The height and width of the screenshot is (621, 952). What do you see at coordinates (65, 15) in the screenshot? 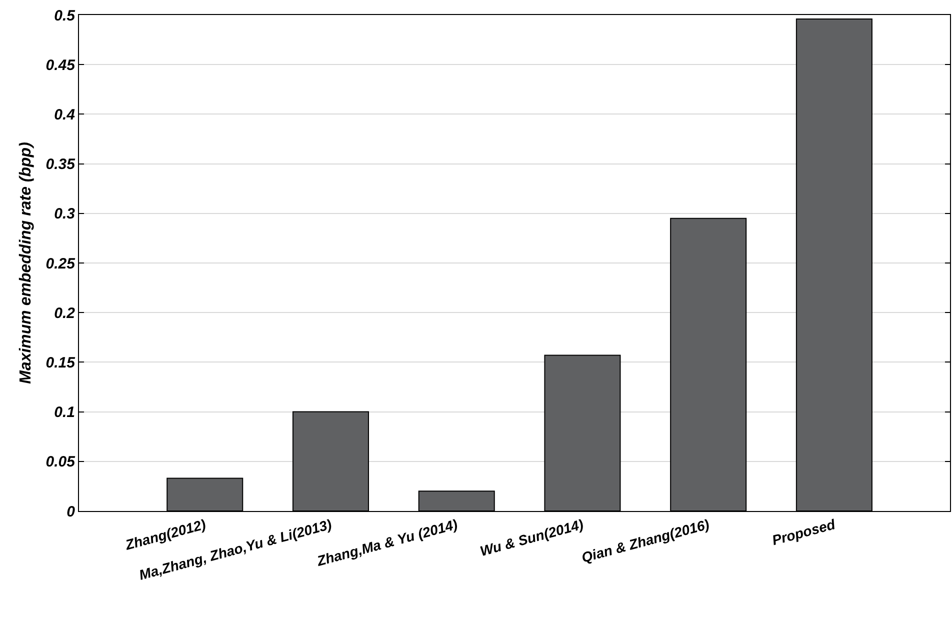
I see `y-tick-label: 0.5` at bounding box center [65, 15].